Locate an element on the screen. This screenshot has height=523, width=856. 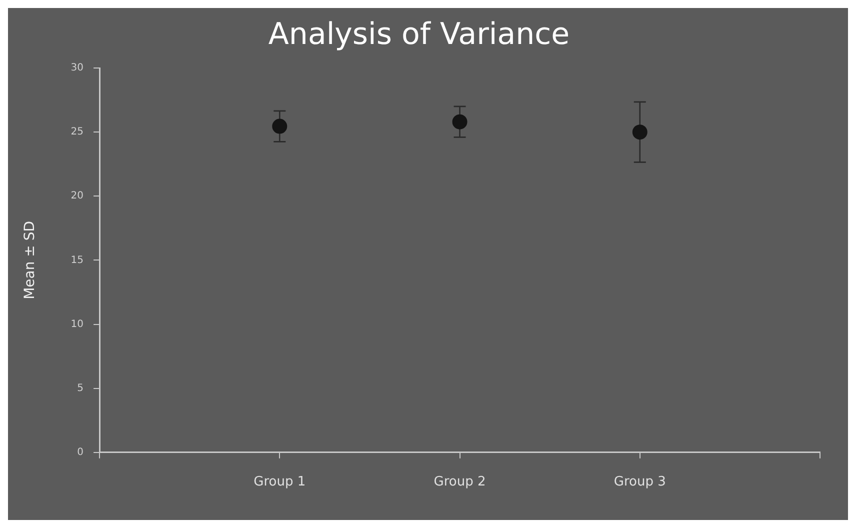
y-axis-title: Mean ± SD is located at coordinates (30, 260).